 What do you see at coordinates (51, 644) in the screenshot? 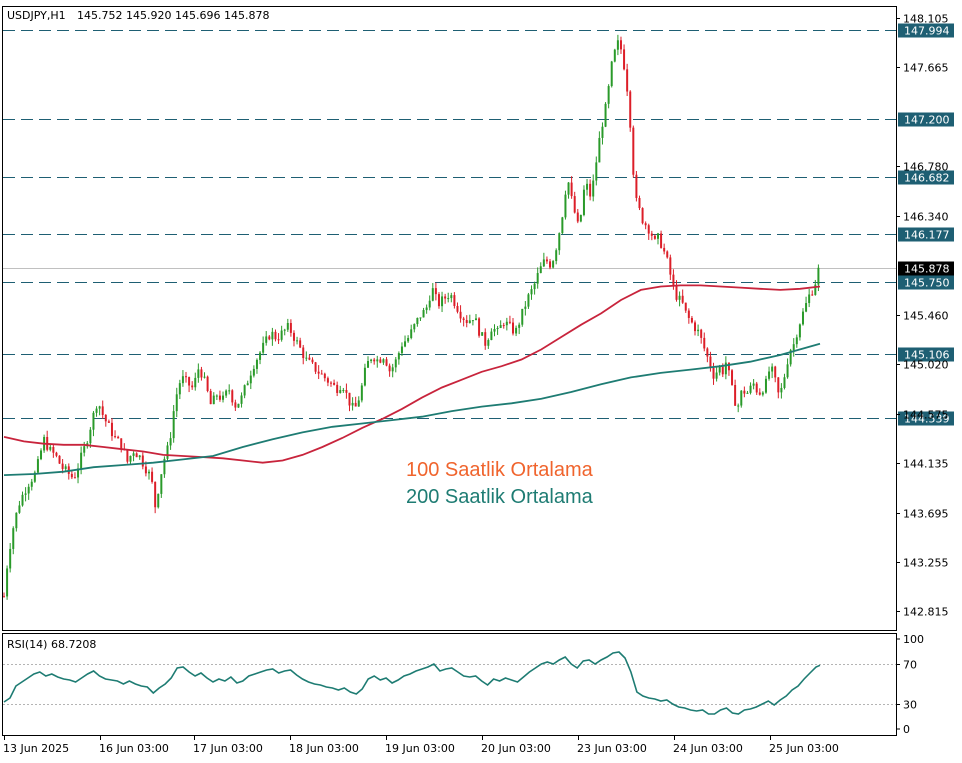
I see `rsi-header: RSI(14) 68.7208` at bounding box center [51, 644].